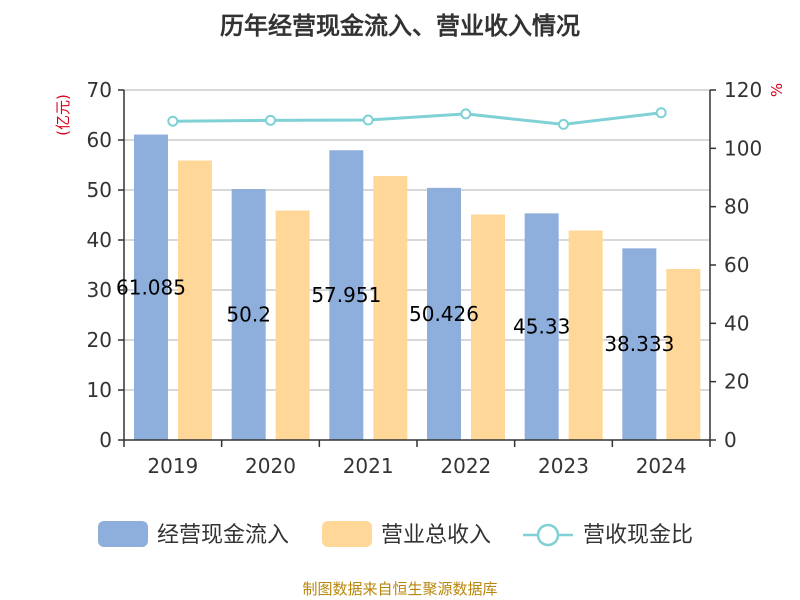 This screenshot has width=800, height=600. I want to click on ratio-line, so click(417, 118).